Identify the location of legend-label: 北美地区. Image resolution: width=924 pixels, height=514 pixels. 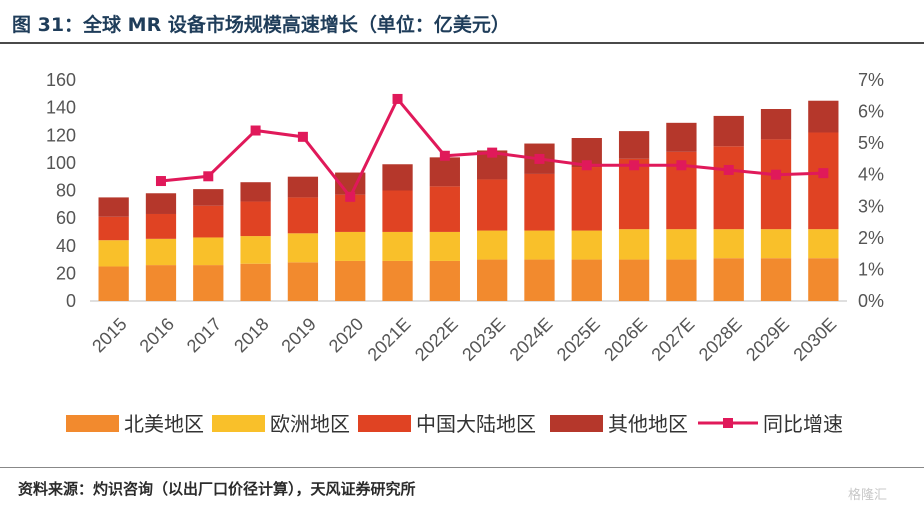
(164, 424).